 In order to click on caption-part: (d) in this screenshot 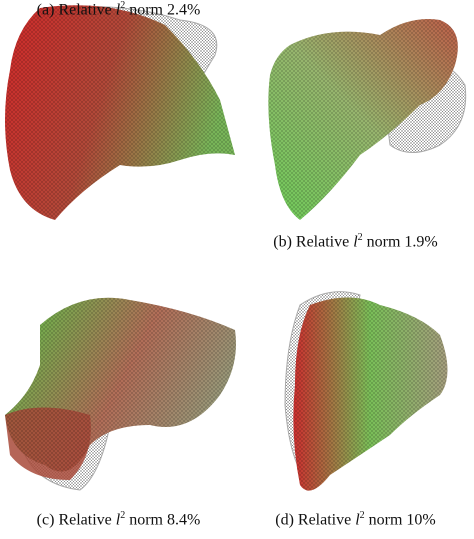, I will do `click(284, 520)`.